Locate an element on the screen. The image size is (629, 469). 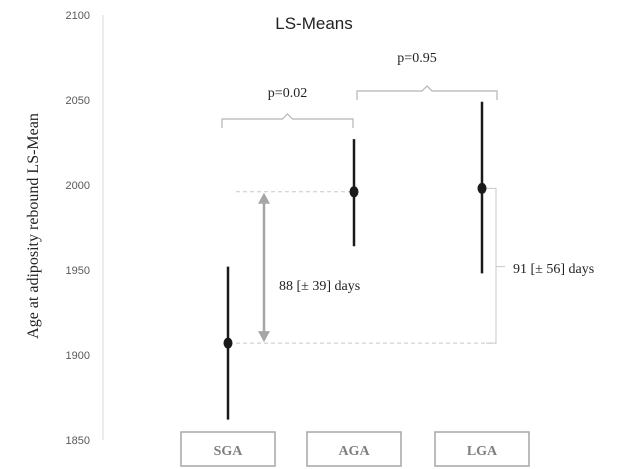
mean-marker-lga is located at coordinates (482, 188).